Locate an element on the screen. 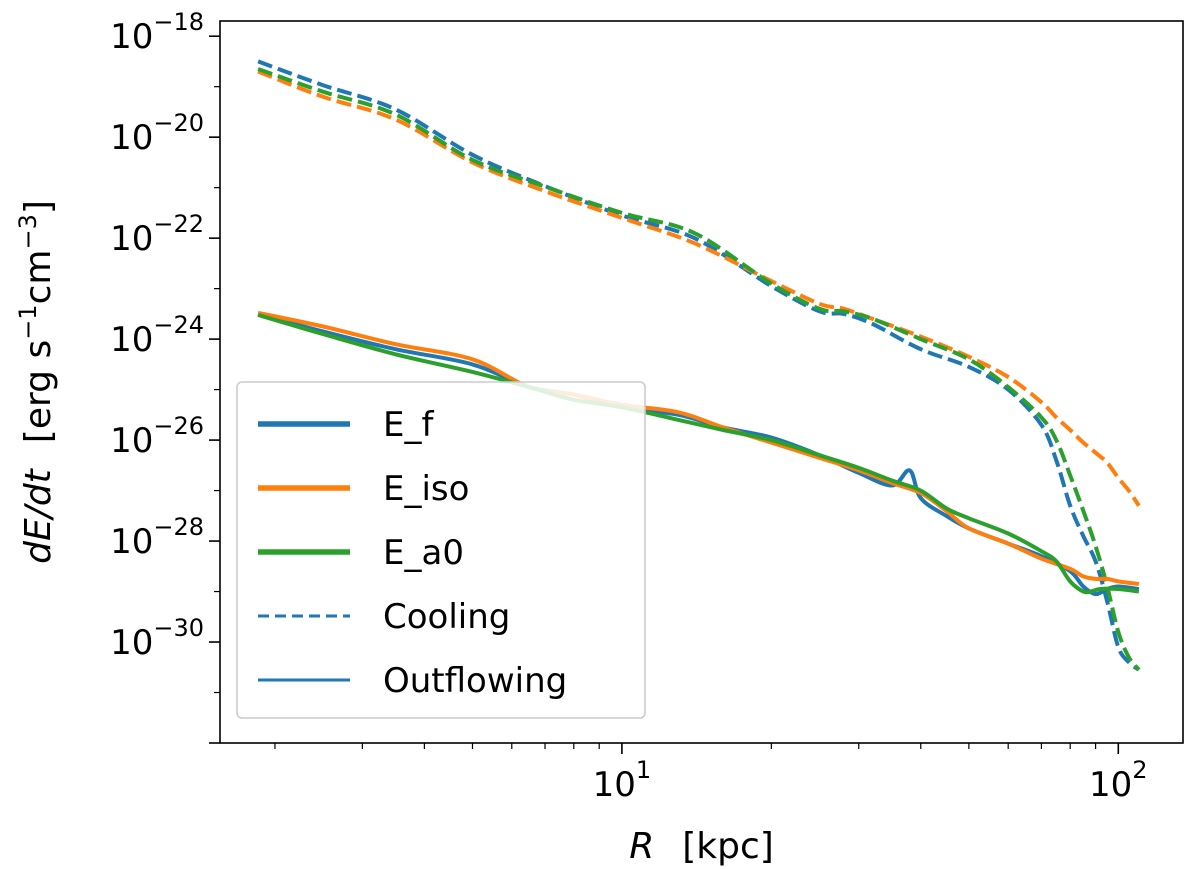 This screenshot has height=869, width=1200. x-tick-label: 10¹ is located at coordinates (622, 780).